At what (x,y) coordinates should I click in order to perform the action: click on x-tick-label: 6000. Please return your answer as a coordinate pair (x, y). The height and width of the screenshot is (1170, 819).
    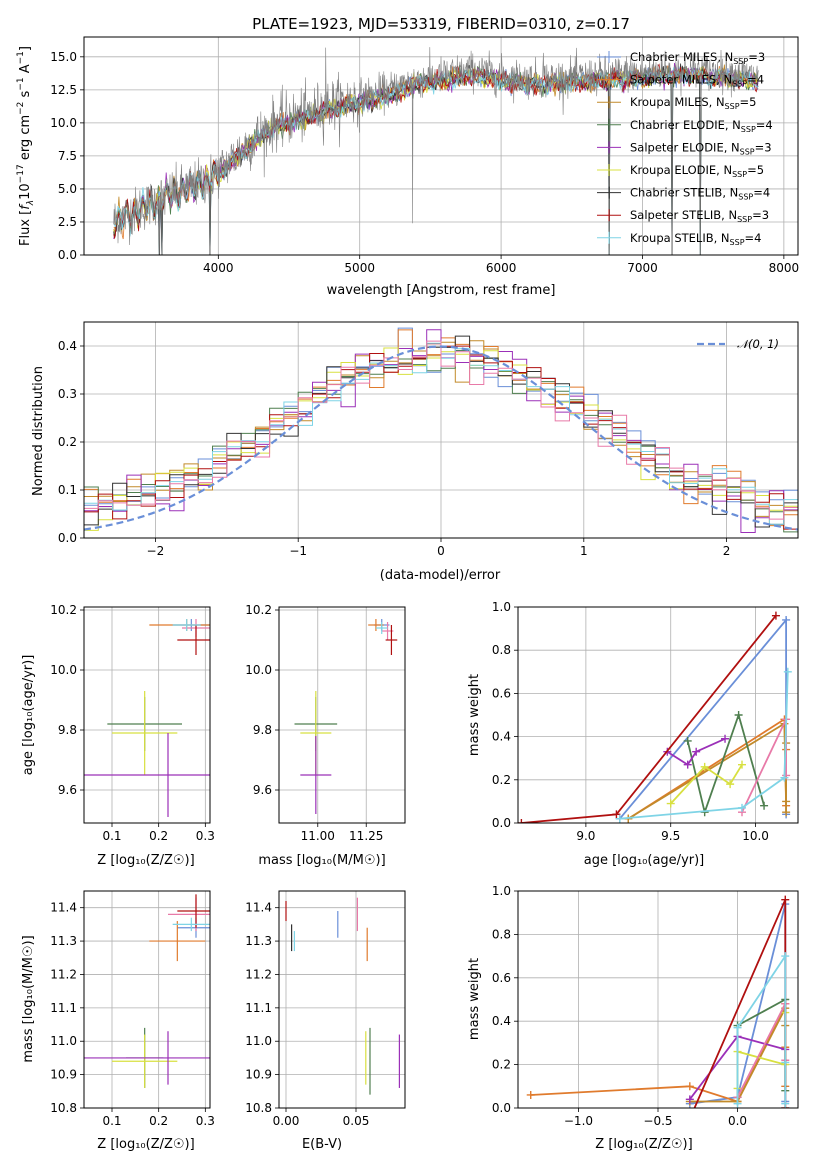
    Looking at the image, I should click on (501, 268).